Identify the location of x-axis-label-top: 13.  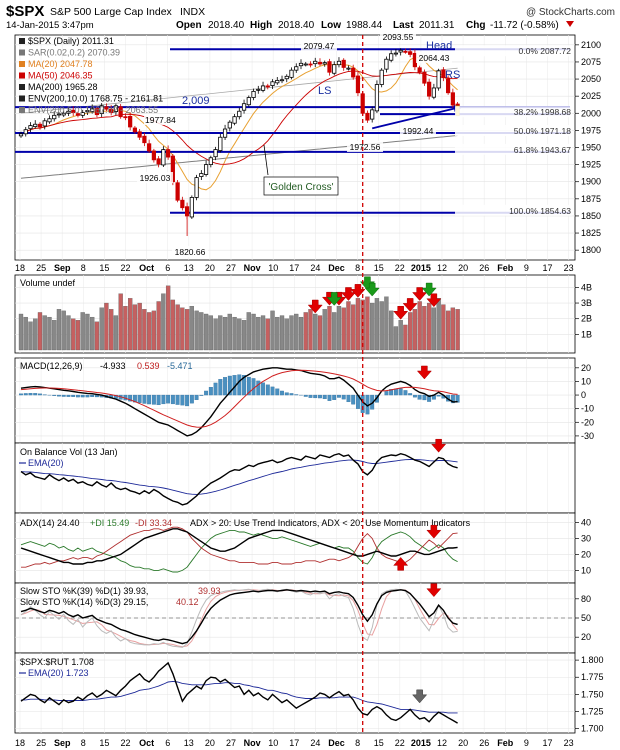
(189, 268).